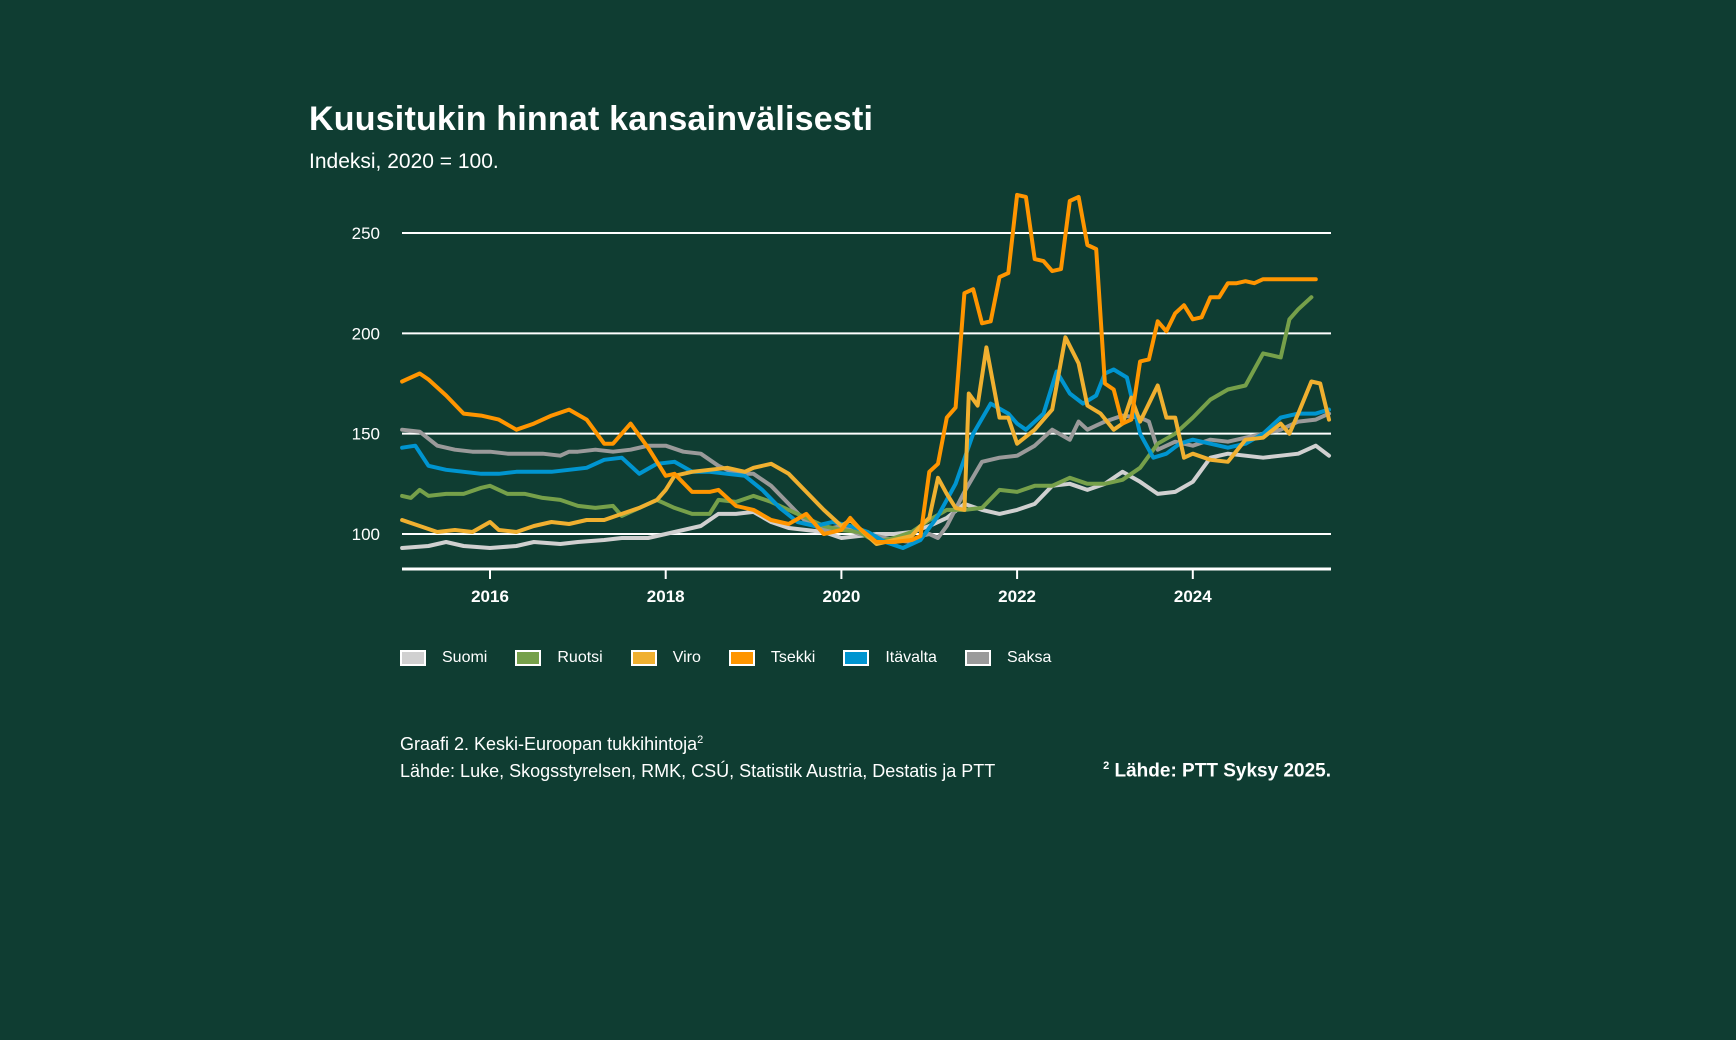 This screenshot has height=1040, width=1736. I want to click on y-axis-labels: 100 150 200 250, so click(366, 384).